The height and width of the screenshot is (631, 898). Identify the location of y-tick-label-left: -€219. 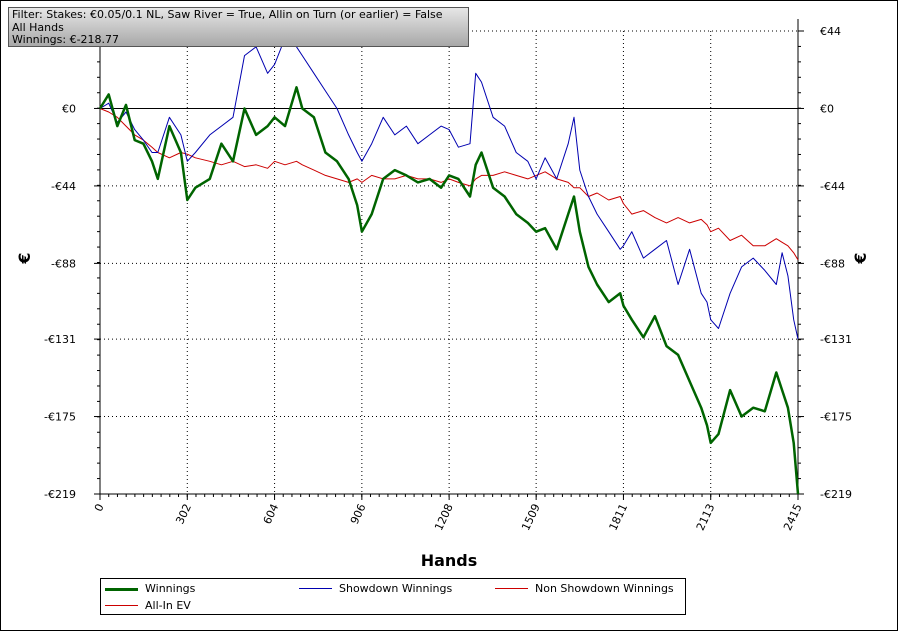
(60, 494).